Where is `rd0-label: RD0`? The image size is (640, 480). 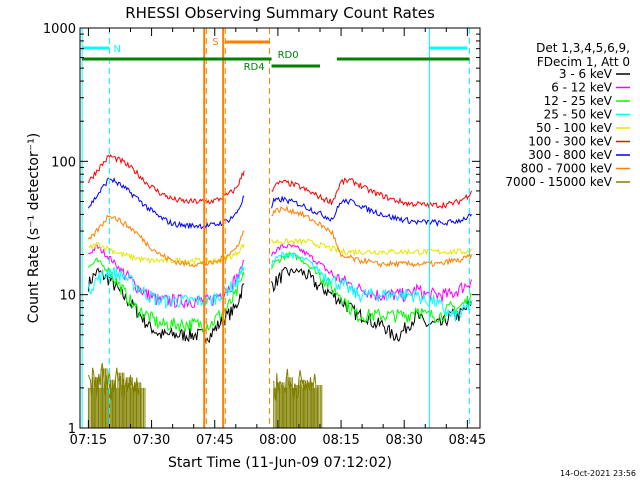
rd0-label: RD0 is located at coordinates (288, 55).